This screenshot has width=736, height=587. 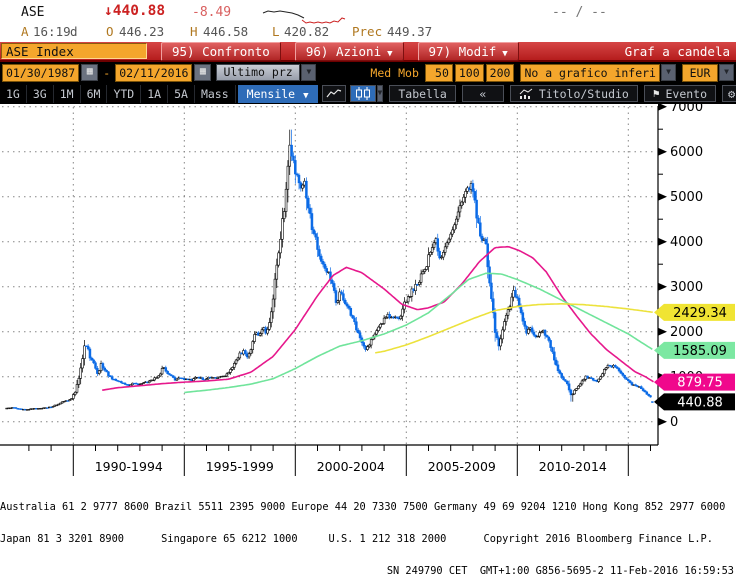 What do you see at coordinates (686, 109) in the screenshot?
I see `y-axis-tick-label: 7000` at bounding box center [686, 109].